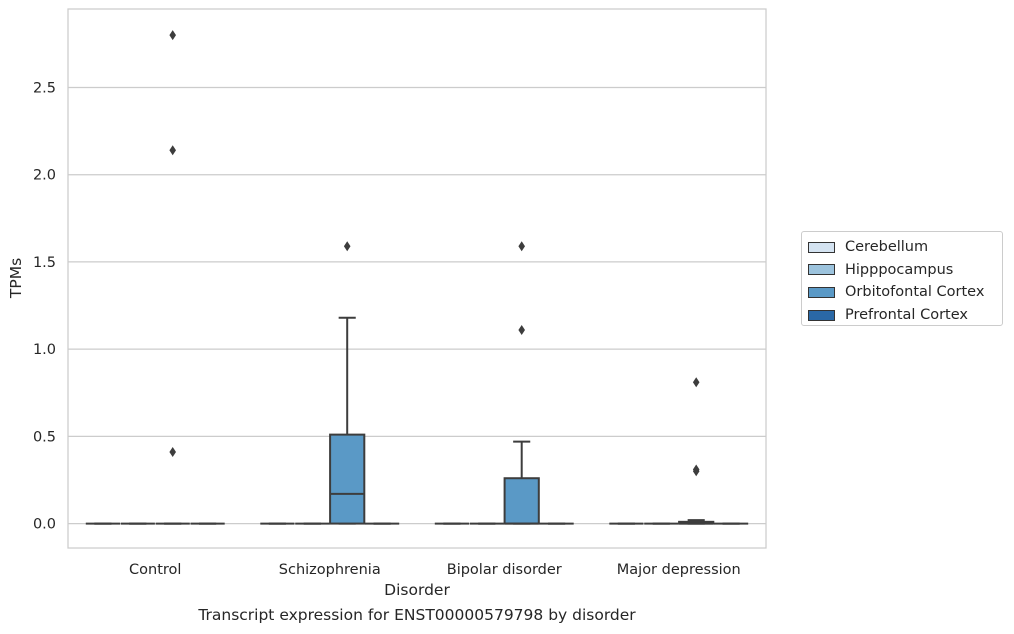 Image resolution: width=1014 pixels, height=634 pixels. Describe the element at coordinates (44, 88) in the screenshot. I see `y-tick-label: 2.5` at that location.